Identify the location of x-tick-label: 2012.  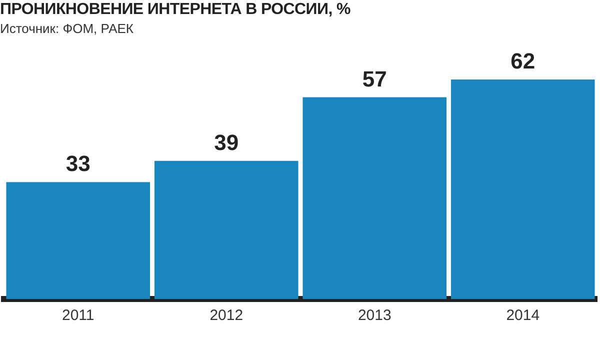
(227, 315).